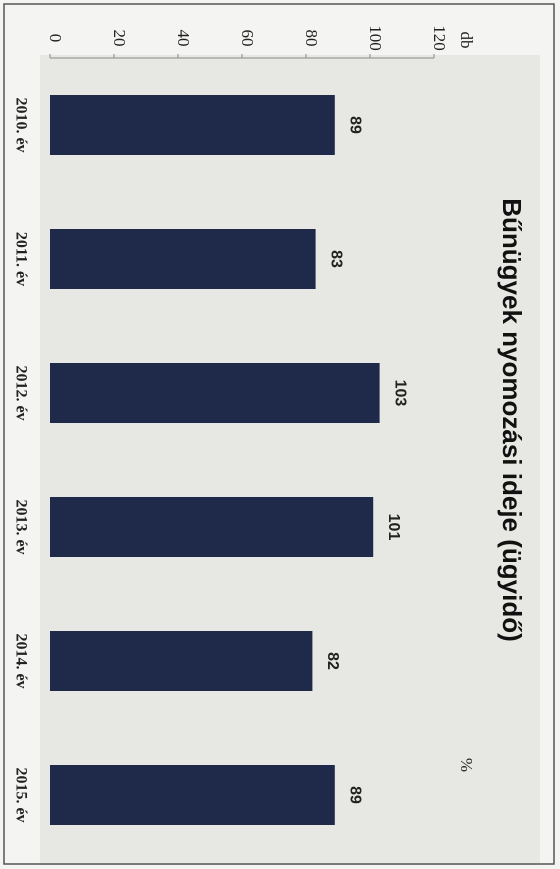 This screenshot has width=560, height=869. Describe the element at coordinates (20, 794) in the screenshot. I see `x-tick-label: 2015. év` at that location.